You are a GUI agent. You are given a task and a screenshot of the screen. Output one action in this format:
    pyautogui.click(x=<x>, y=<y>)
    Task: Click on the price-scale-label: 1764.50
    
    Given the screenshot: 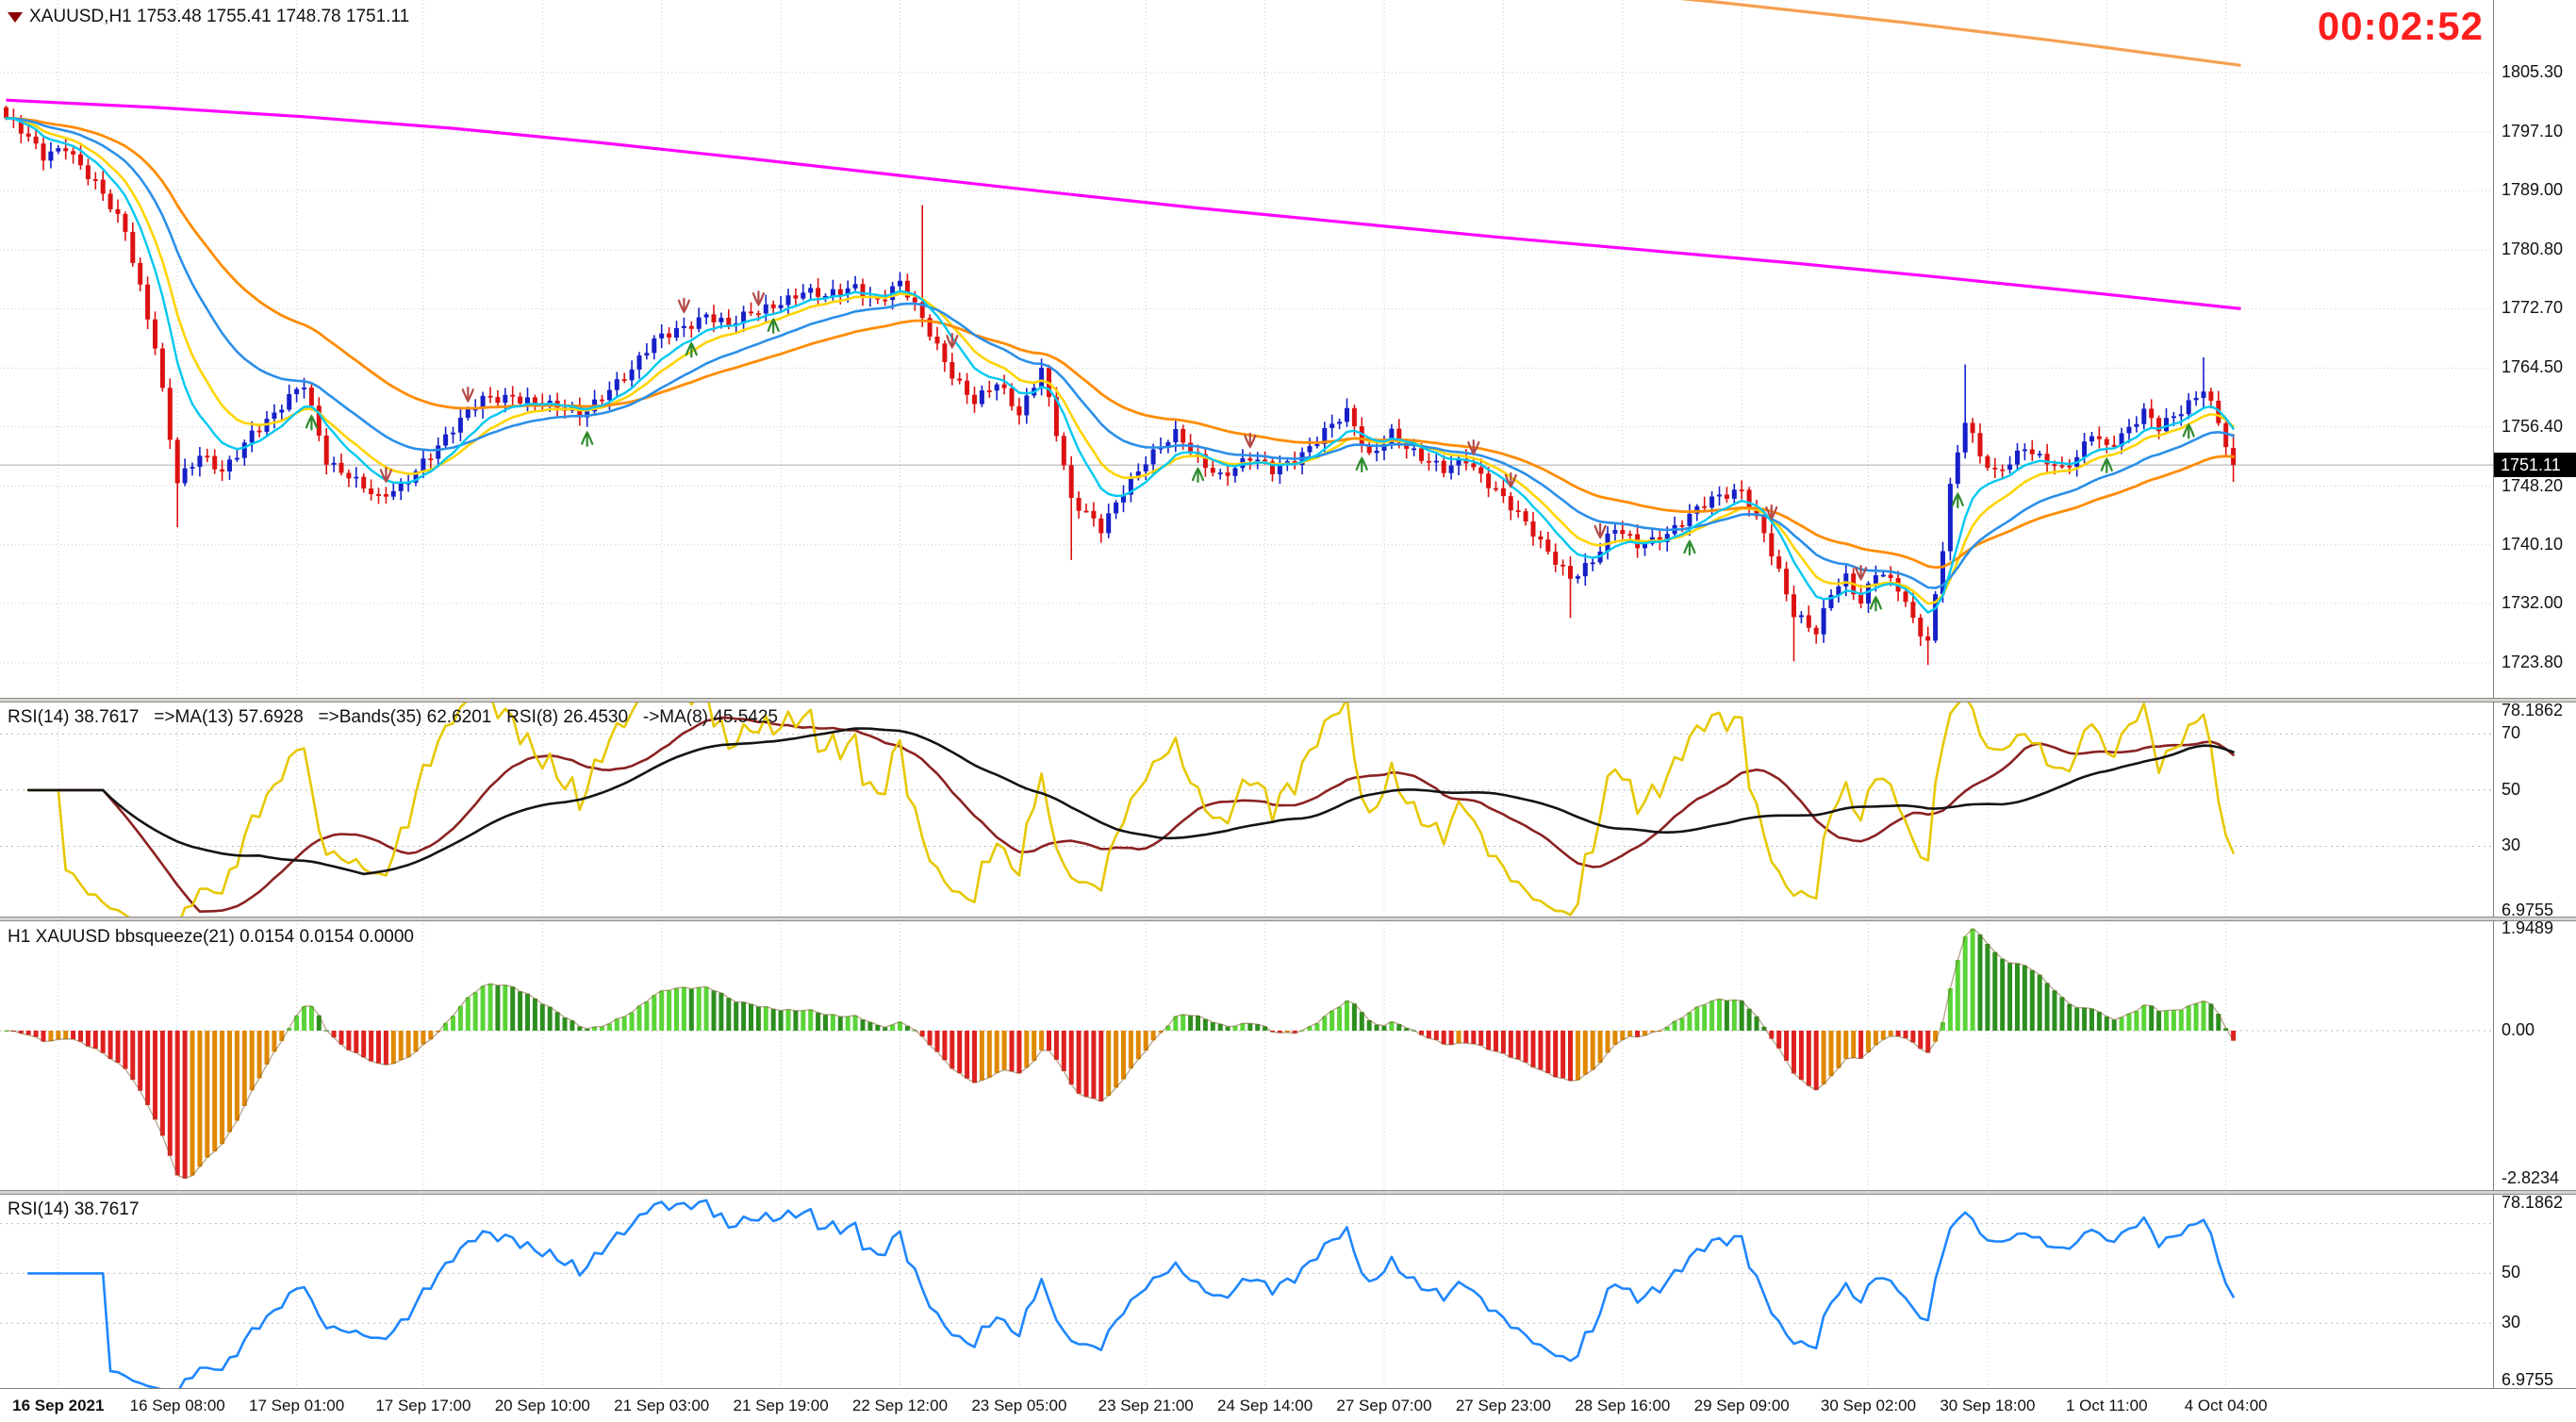 What is the action you would take?
    pyautogui.click(x=2533, y=367)
    